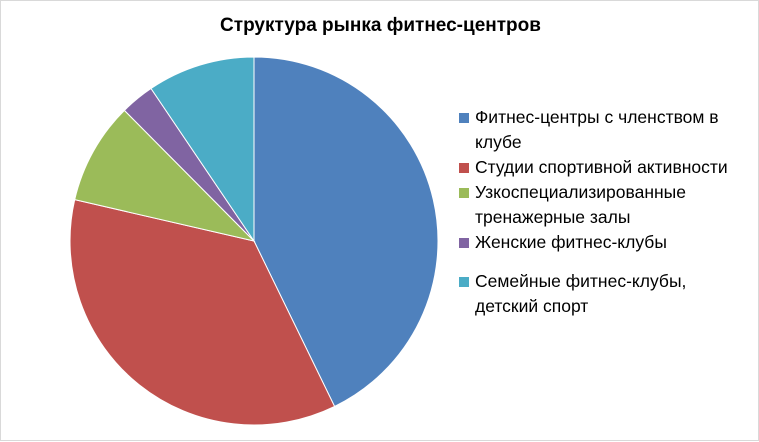 This screenshot has height=442, width=759. Describe the element at coordinates (464, 282) in the screenshot. I see `legend-swatch-family` at that location.